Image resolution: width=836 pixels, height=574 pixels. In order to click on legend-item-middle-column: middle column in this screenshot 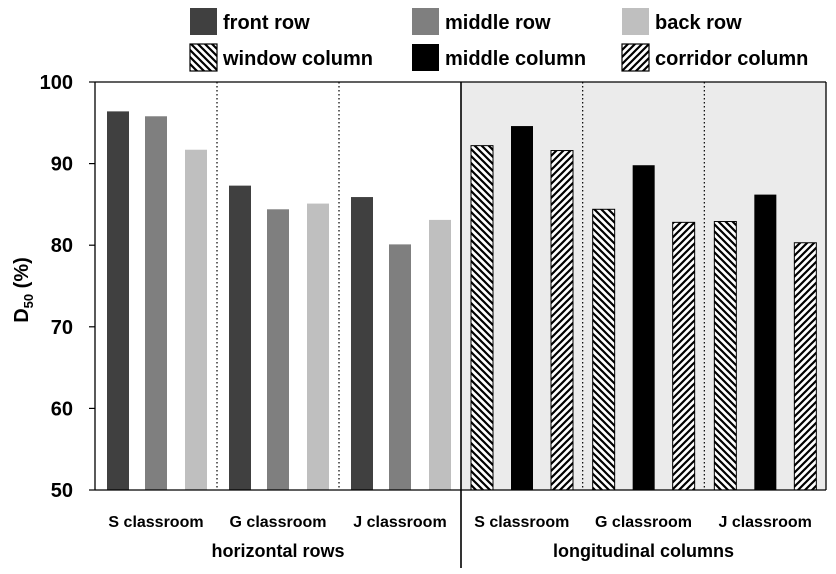, I will do `click(499, 57)`.